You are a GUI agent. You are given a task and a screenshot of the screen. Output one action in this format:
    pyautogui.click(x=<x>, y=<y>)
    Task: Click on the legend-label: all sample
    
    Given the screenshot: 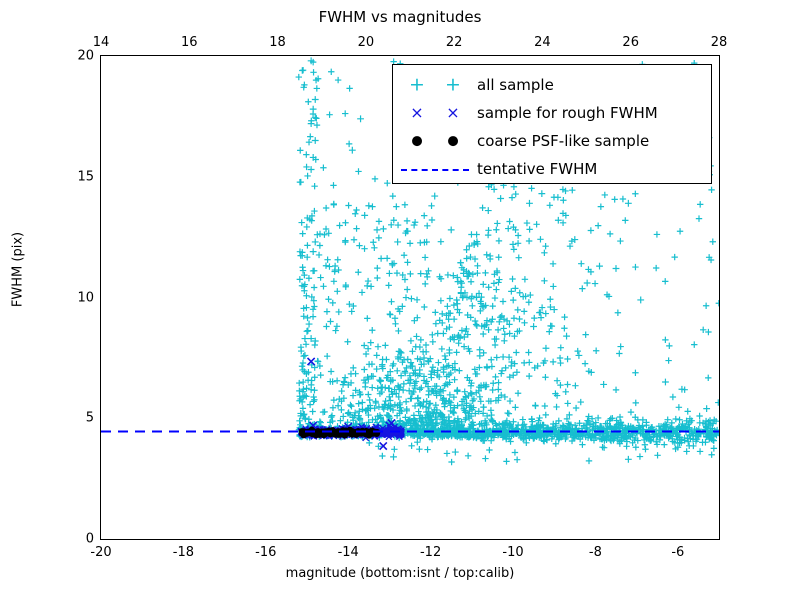 What is the action you would take?
    pyautogui.click(x=515, y=85)
    